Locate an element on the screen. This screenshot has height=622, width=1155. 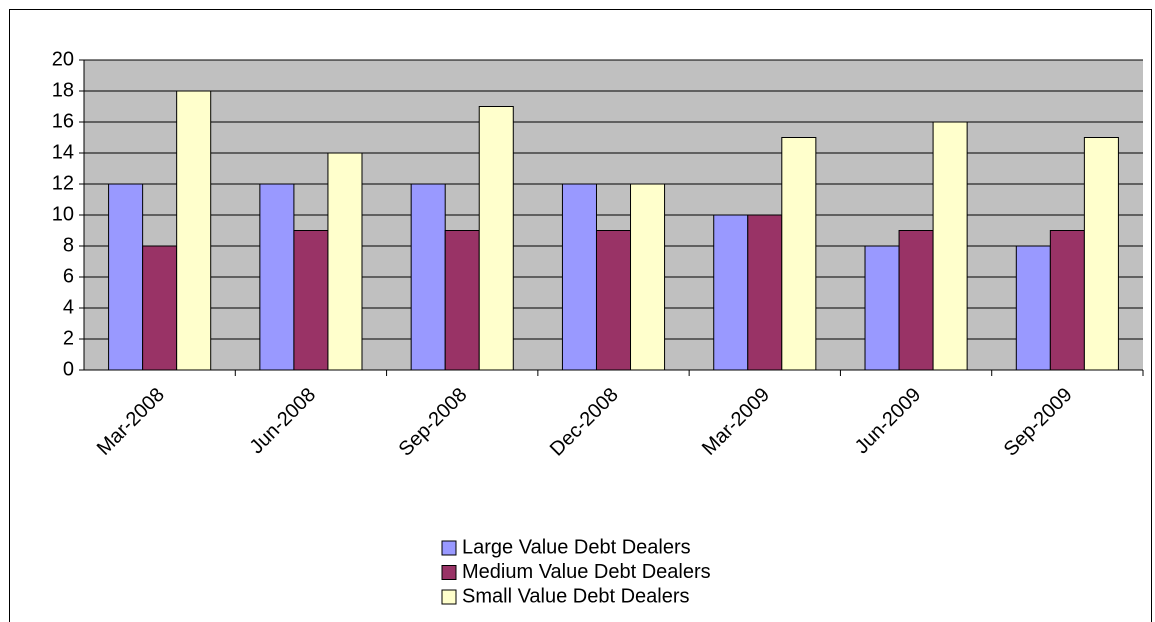
y-tick-label: 8 is located at coordinates (68, 245).